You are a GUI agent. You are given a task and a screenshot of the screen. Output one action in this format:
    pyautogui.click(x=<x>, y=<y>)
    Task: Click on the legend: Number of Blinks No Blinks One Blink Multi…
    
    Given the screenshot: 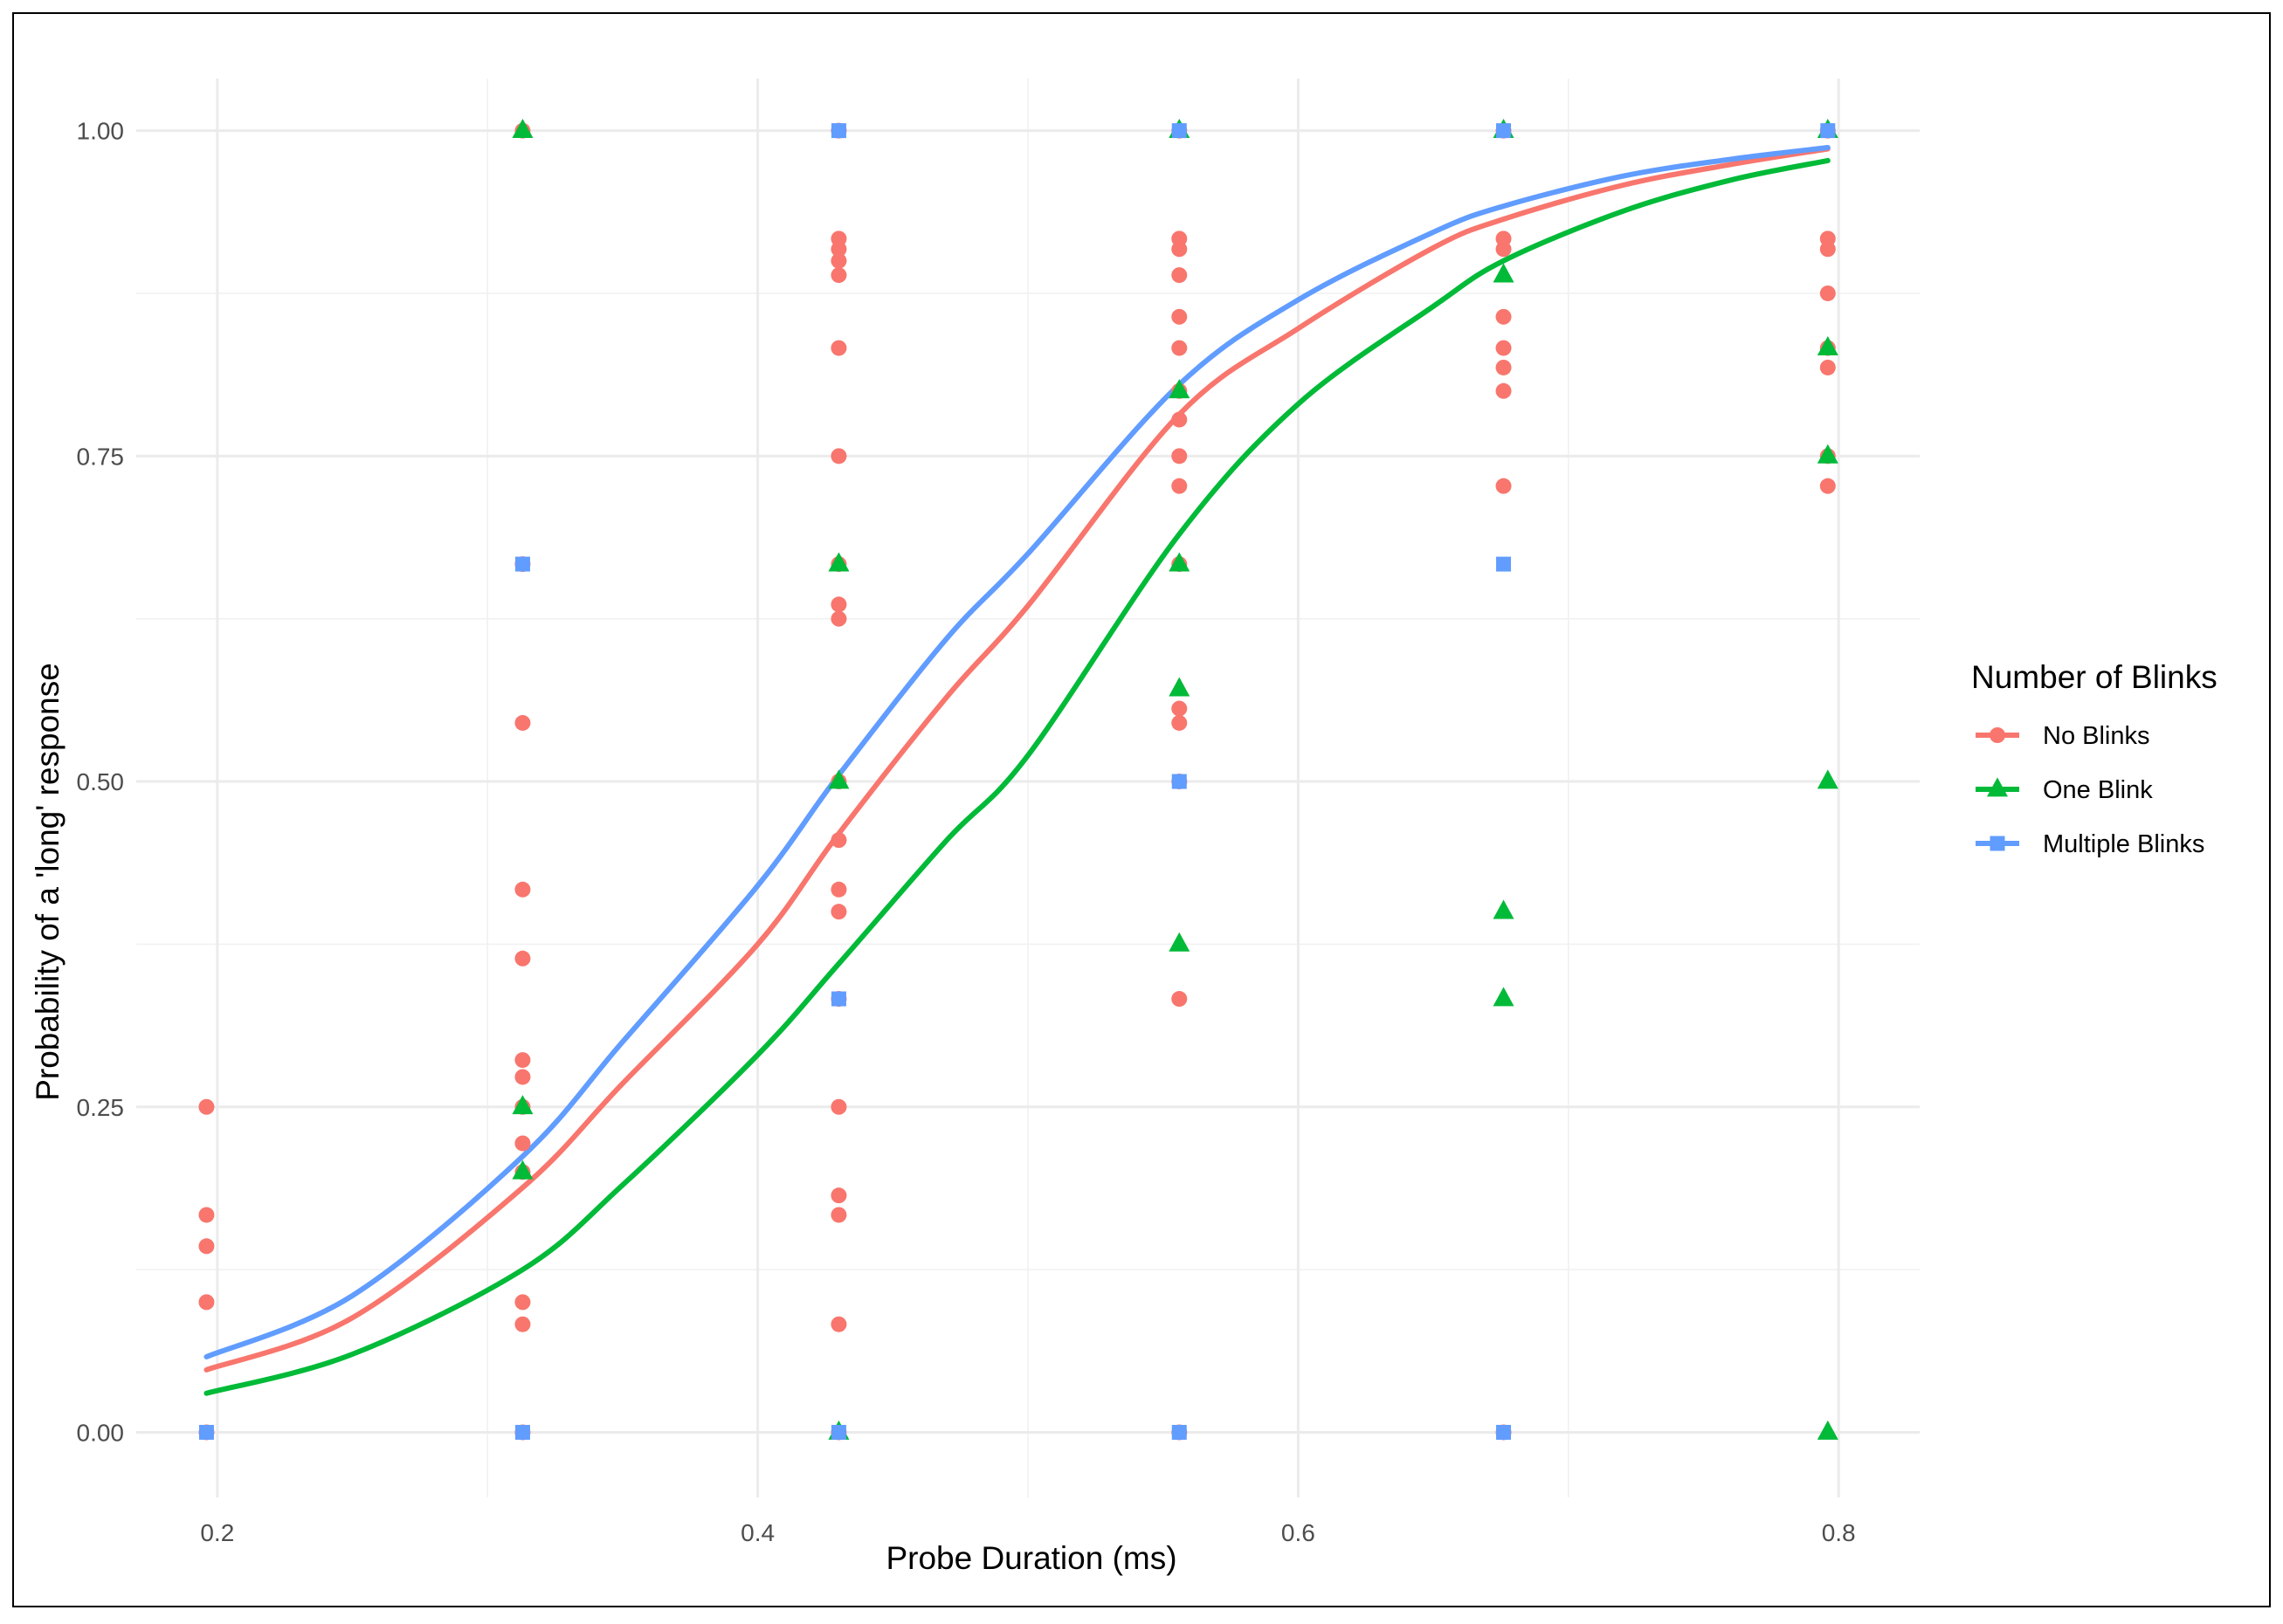 What is the action you would take?
    pyautogui.click(x=2094, y=758)
    